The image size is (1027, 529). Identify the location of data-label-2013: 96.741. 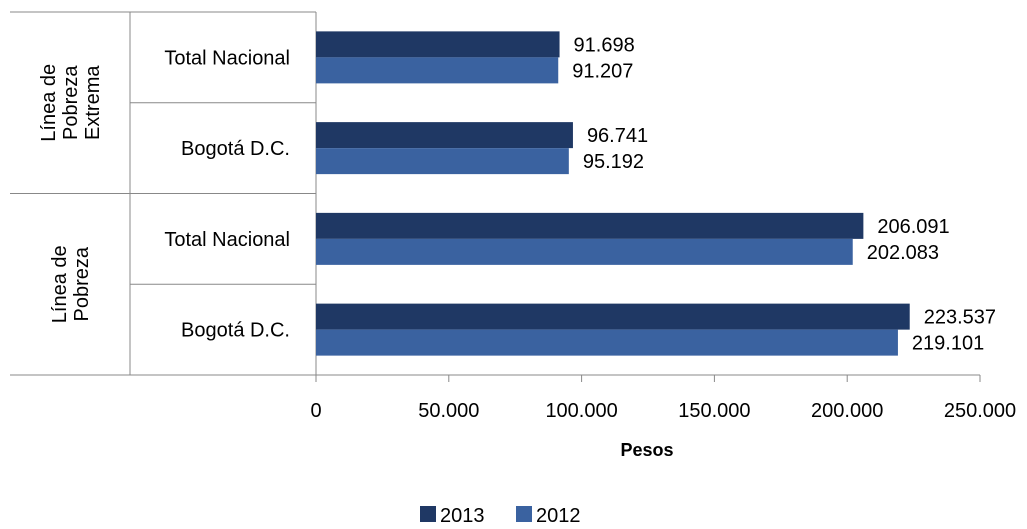
(617, 136).